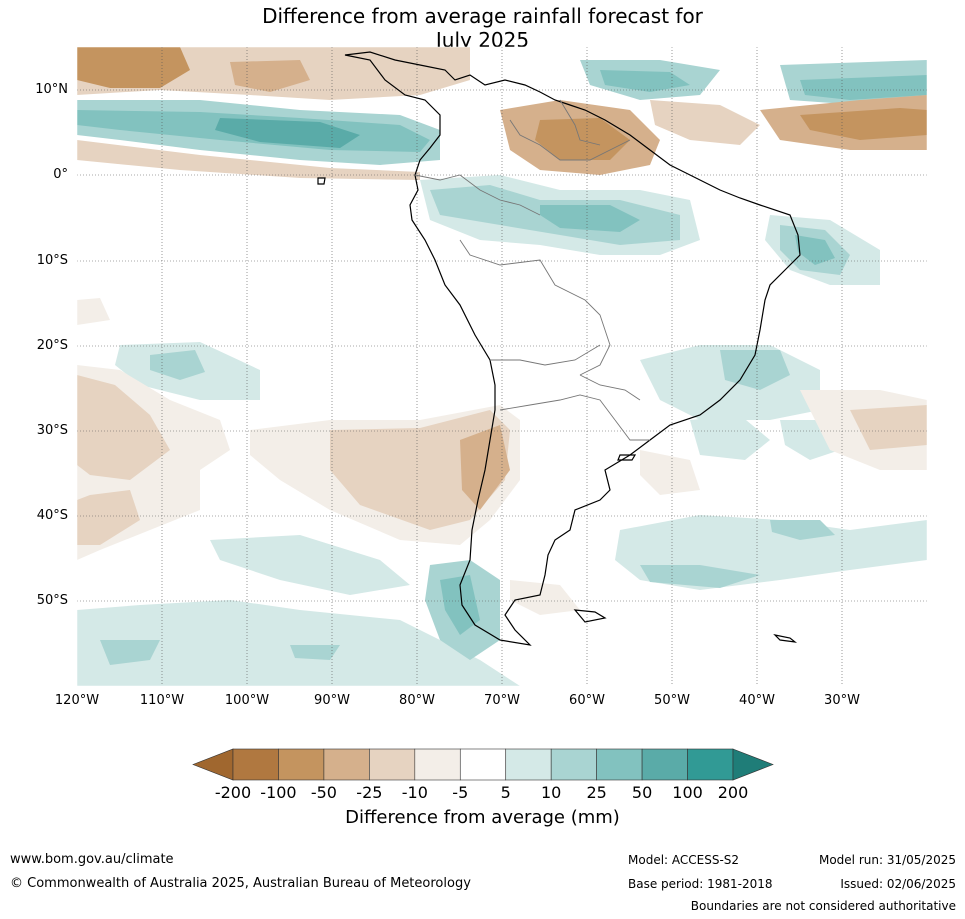 This screenshot has height=919, width=965. What do you see at coordinates (60, 174) in the screenshot?
I see `lat-label-0: 0°` at bounding box center [60, 174].